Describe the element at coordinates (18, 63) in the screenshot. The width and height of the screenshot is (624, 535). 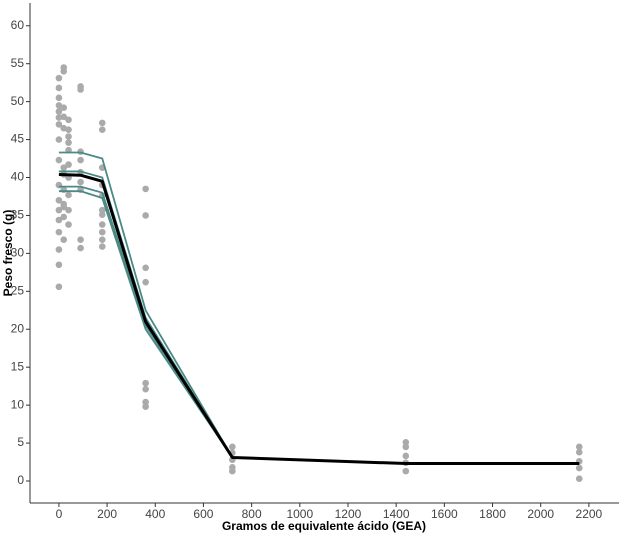
I see `y-tick-label: 55` at that location.